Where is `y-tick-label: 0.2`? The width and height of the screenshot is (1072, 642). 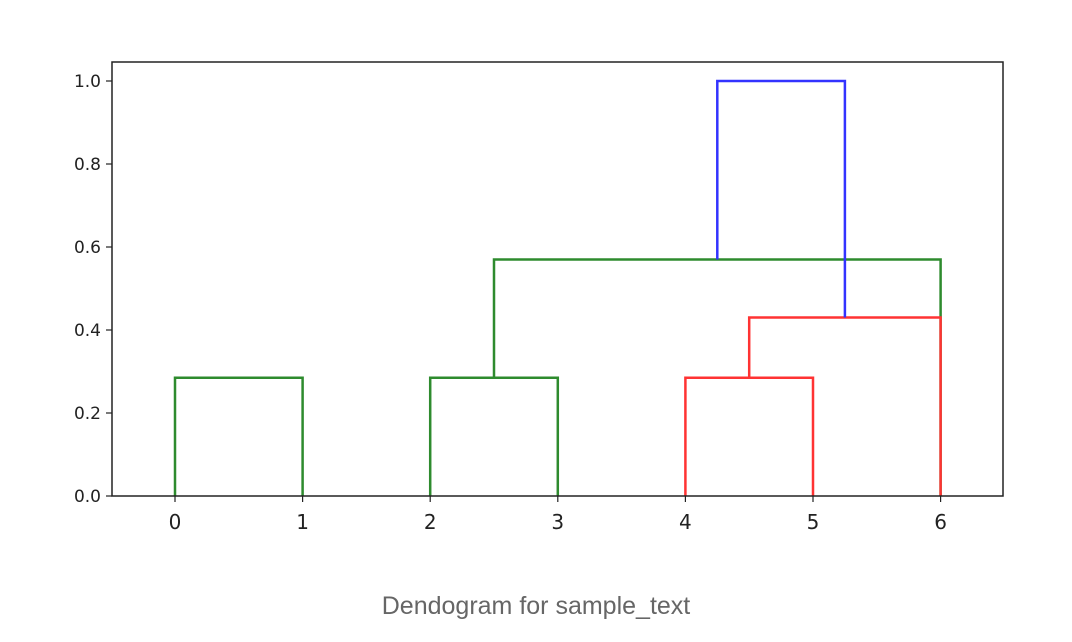
y-tick-label: 0.2 is located at coordinates (87, 414).